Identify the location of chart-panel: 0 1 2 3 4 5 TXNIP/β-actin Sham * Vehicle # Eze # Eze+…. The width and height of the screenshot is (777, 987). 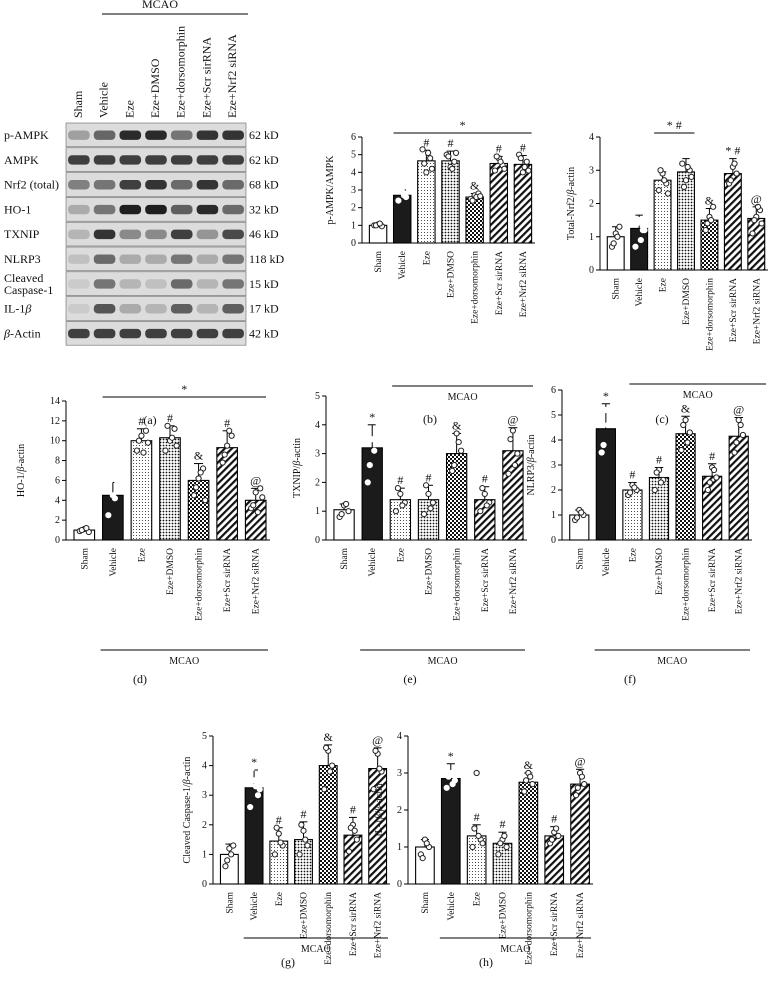
(409, 538).